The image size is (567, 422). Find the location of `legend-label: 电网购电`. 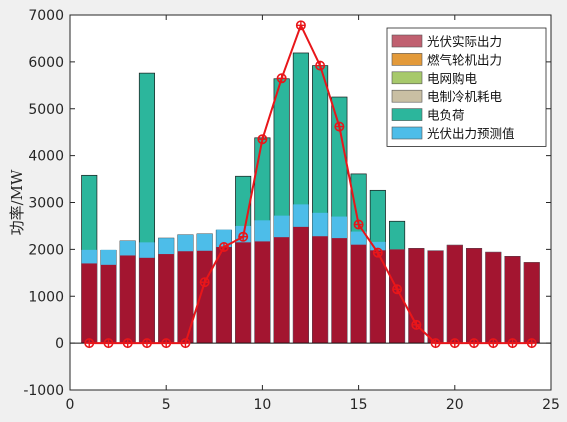

legend-label: 电网购电 is located at coordinates (452, 78).